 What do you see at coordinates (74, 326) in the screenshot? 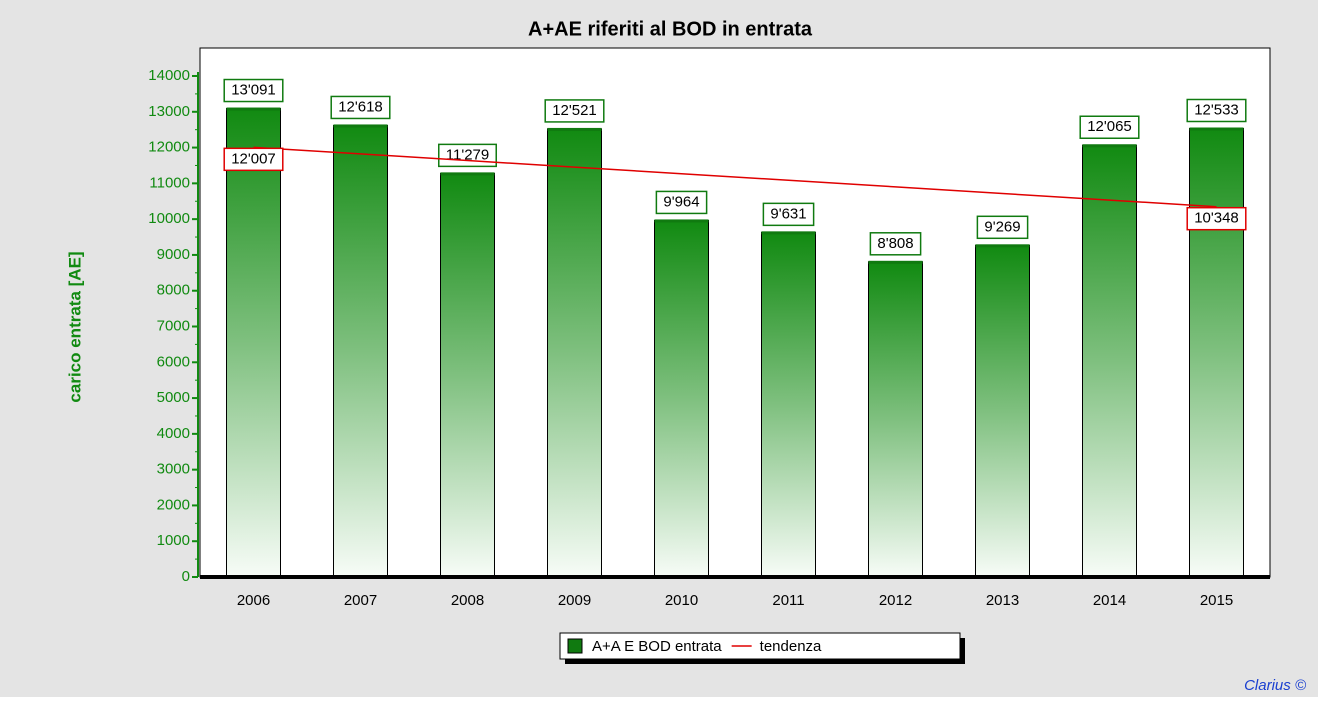
I see `y-axis-label: carico entrata [AE]` at bounding box center [74, 326].